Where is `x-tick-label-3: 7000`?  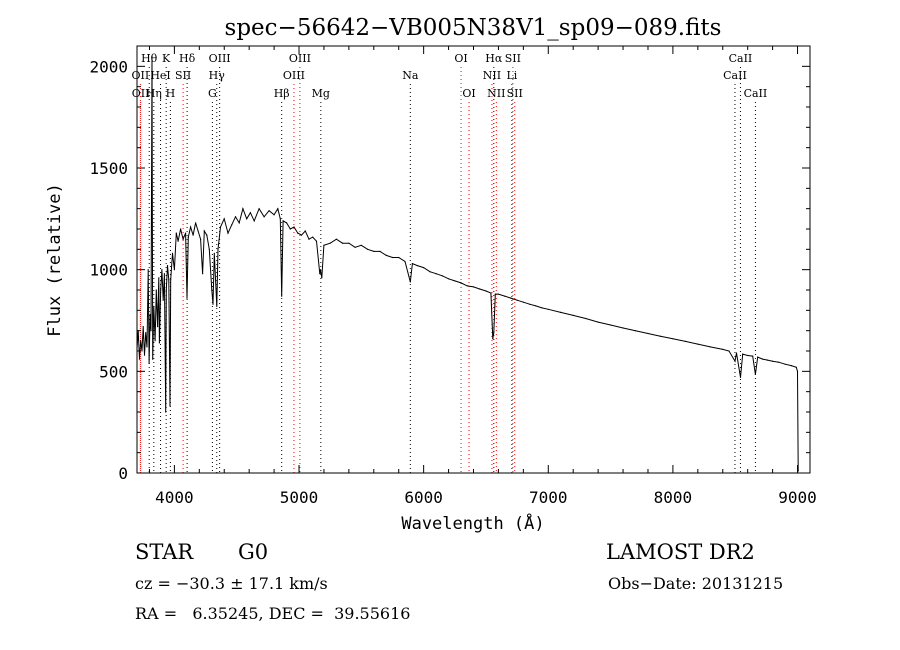 x-tick-label-3: 7000 is located at coordinates (548, 497).